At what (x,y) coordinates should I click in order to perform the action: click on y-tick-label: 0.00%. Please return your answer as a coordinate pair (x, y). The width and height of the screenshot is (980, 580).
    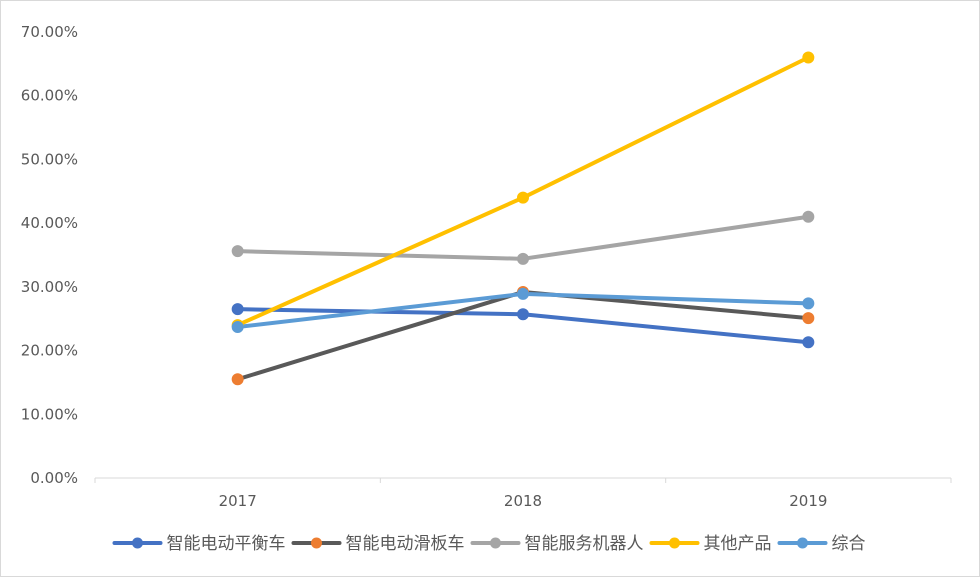
    Looking at the image, I should click on (54, 478).